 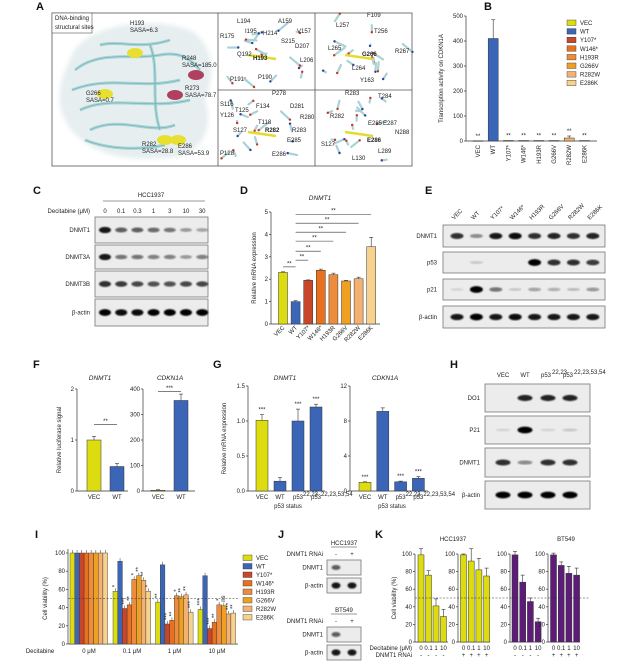 What do you see at coordinates (298, 498) in the screenshot?
I see `x-tick-label: p53` at bounding box center [298, 498].